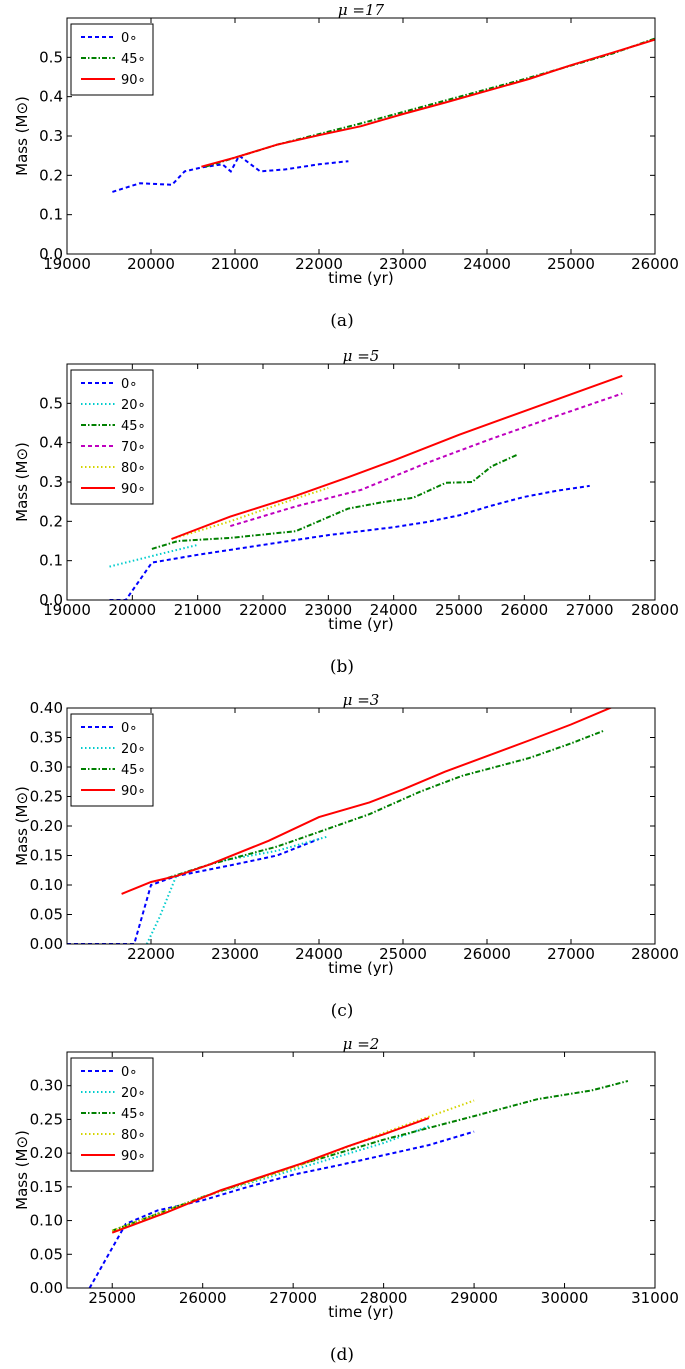  What do you see at coordinates (361, 700) in the screenshot?
I see `panel-title: μ =3` at bounding box center [361, 700].